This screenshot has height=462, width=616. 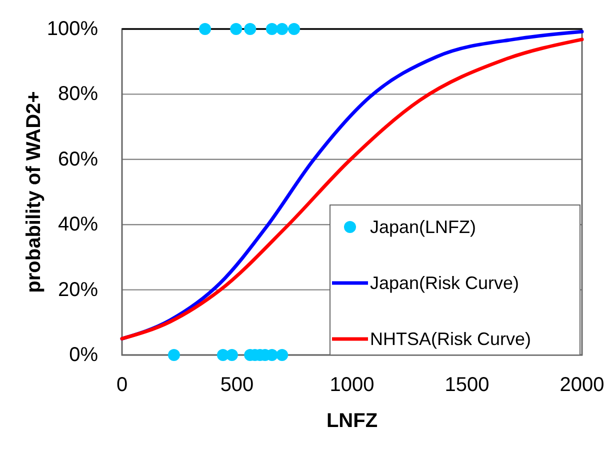 What do you see at coordinates (451, 339) in the screenshot?
I see `legend-label: NHTSA(Risk Curve)` at bounding box center [451, 339].